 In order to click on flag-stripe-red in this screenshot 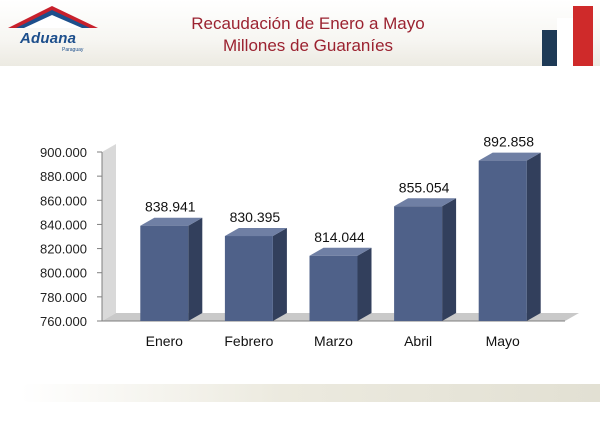, I will do `click(583, 36)`.